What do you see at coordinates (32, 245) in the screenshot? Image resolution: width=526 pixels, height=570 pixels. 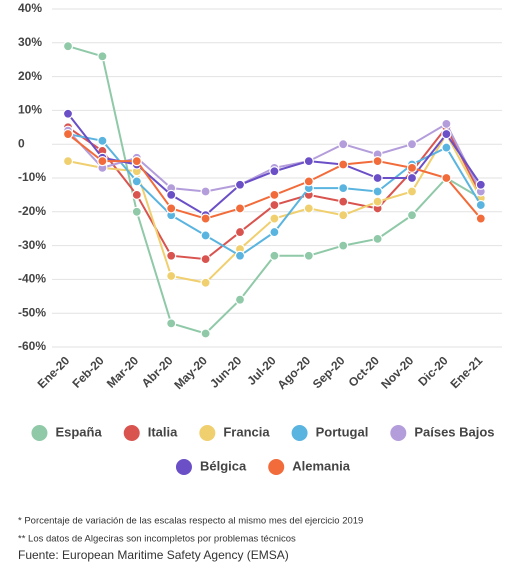 I see `y-tick-label: -30%` at bounding box center [32, 245].